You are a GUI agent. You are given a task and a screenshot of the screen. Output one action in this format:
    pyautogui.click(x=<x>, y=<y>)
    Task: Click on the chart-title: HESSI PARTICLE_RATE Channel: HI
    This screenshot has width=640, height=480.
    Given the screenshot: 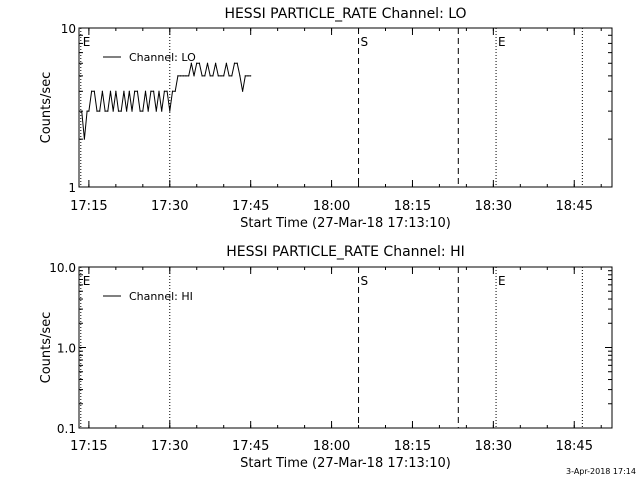 What is the action you would take?
    pyautogui.click(x=345, y=252)
    